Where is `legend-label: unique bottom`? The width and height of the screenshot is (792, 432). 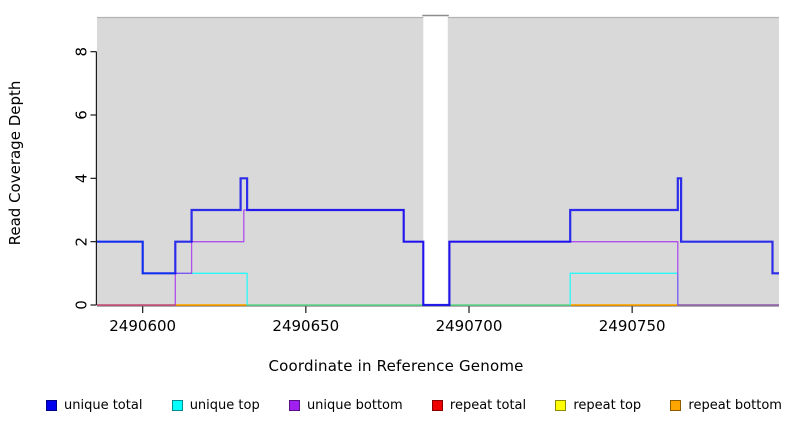 legend-label: unique bottom is located at coordinates (354, 405).